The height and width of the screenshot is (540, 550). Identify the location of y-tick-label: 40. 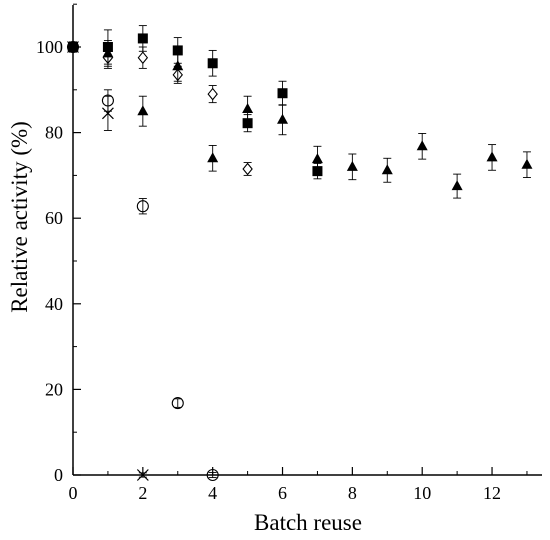
(54, 304).